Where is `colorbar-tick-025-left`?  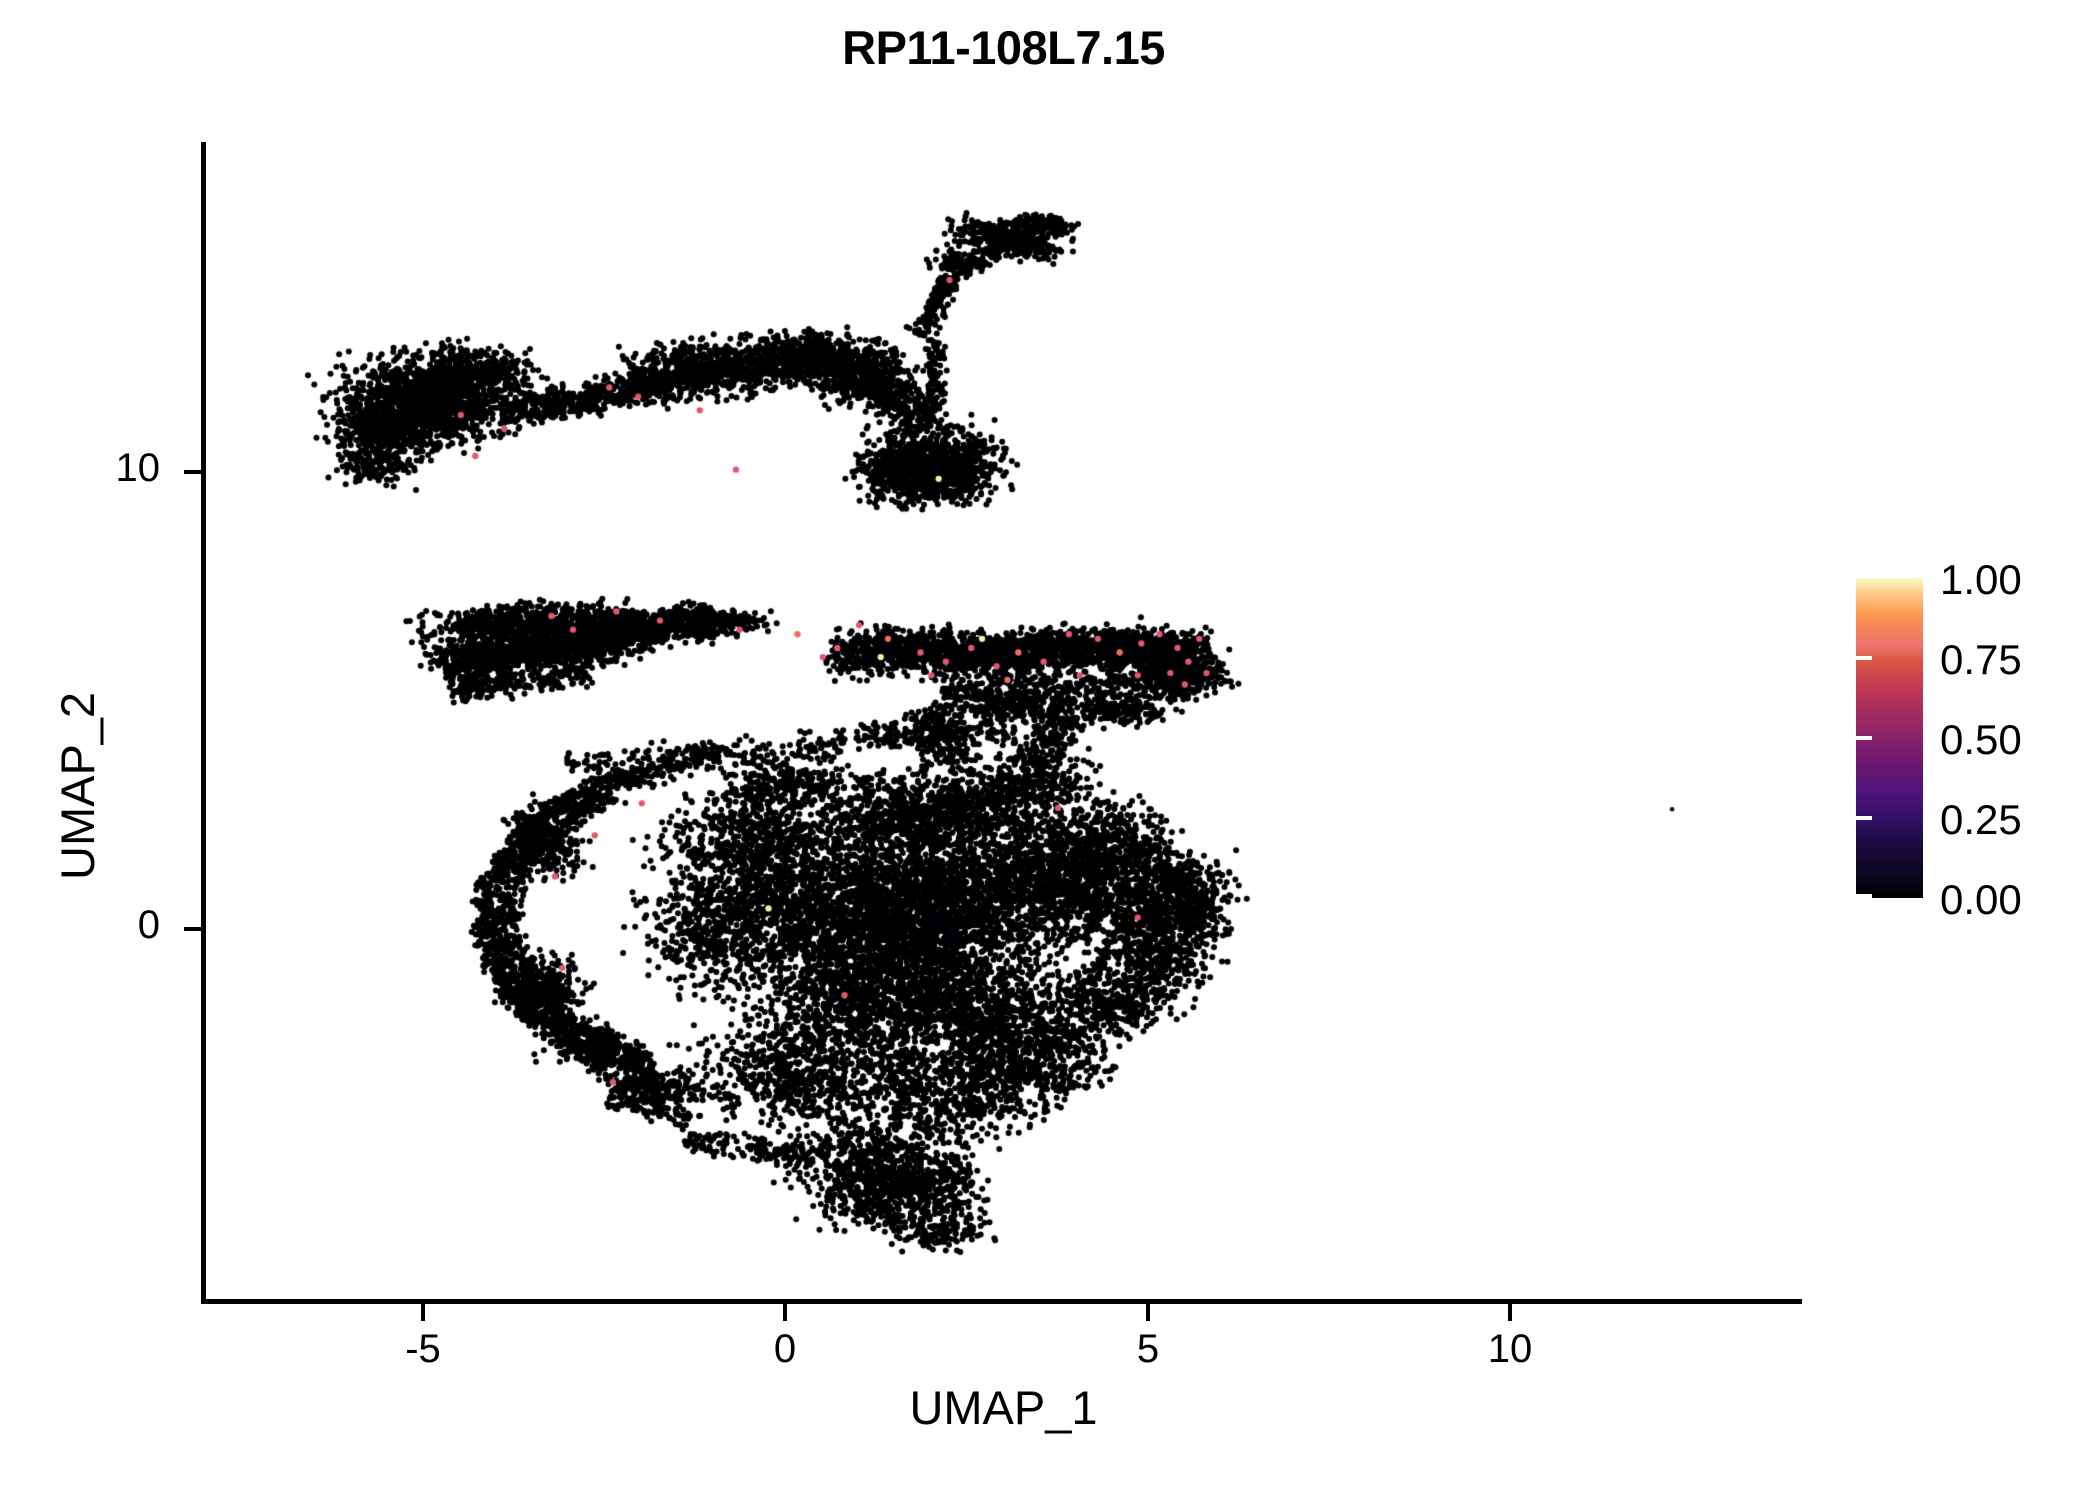
colorbar-tick-025-left is located at coordinates (1864, 818).